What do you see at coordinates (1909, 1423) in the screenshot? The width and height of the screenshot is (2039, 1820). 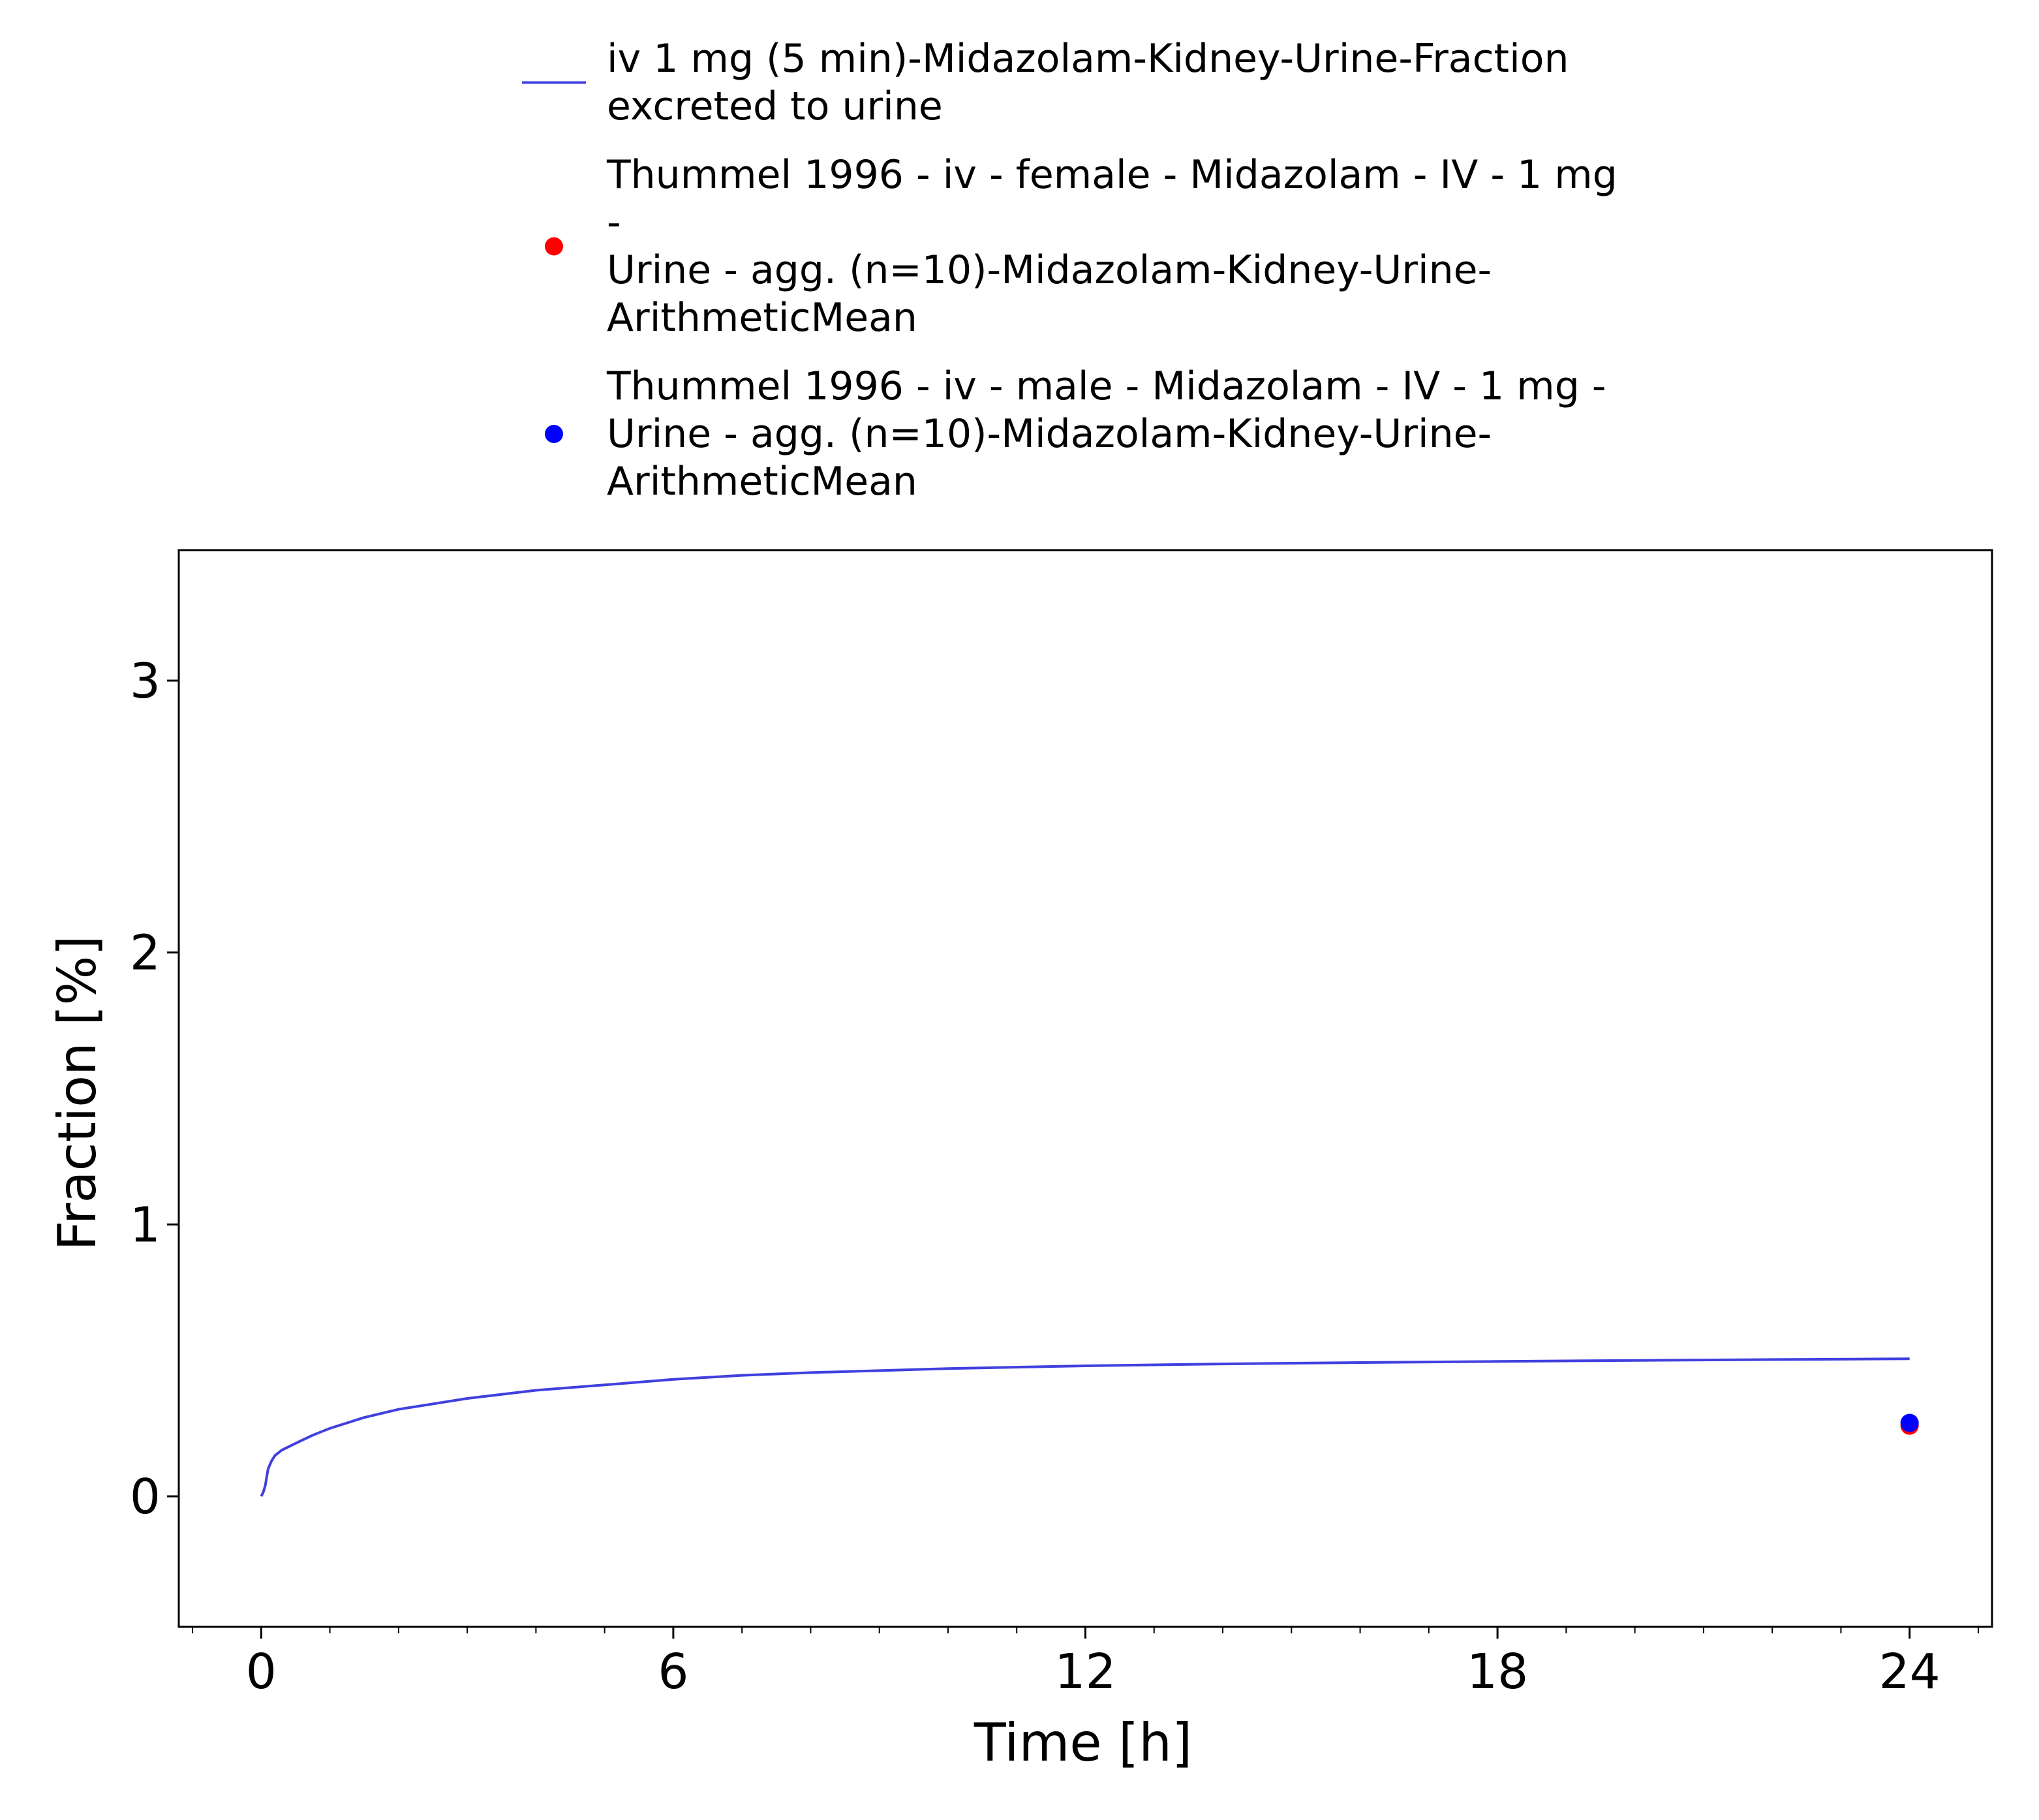 I see `data-point` at bounding box center [1909, 1423].